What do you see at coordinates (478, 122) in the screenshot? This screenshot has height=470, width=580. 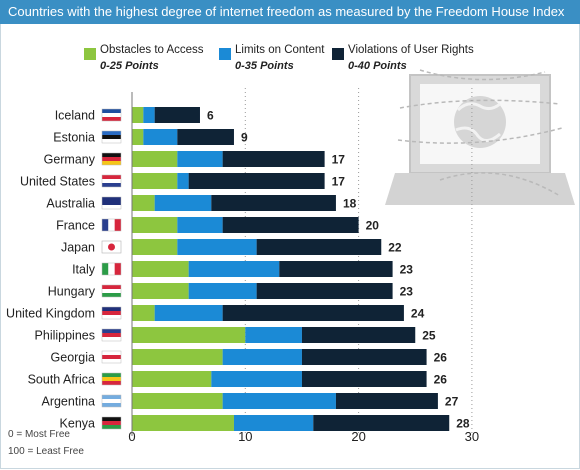 I see `globe-continents` at bounding box center [478, 122].